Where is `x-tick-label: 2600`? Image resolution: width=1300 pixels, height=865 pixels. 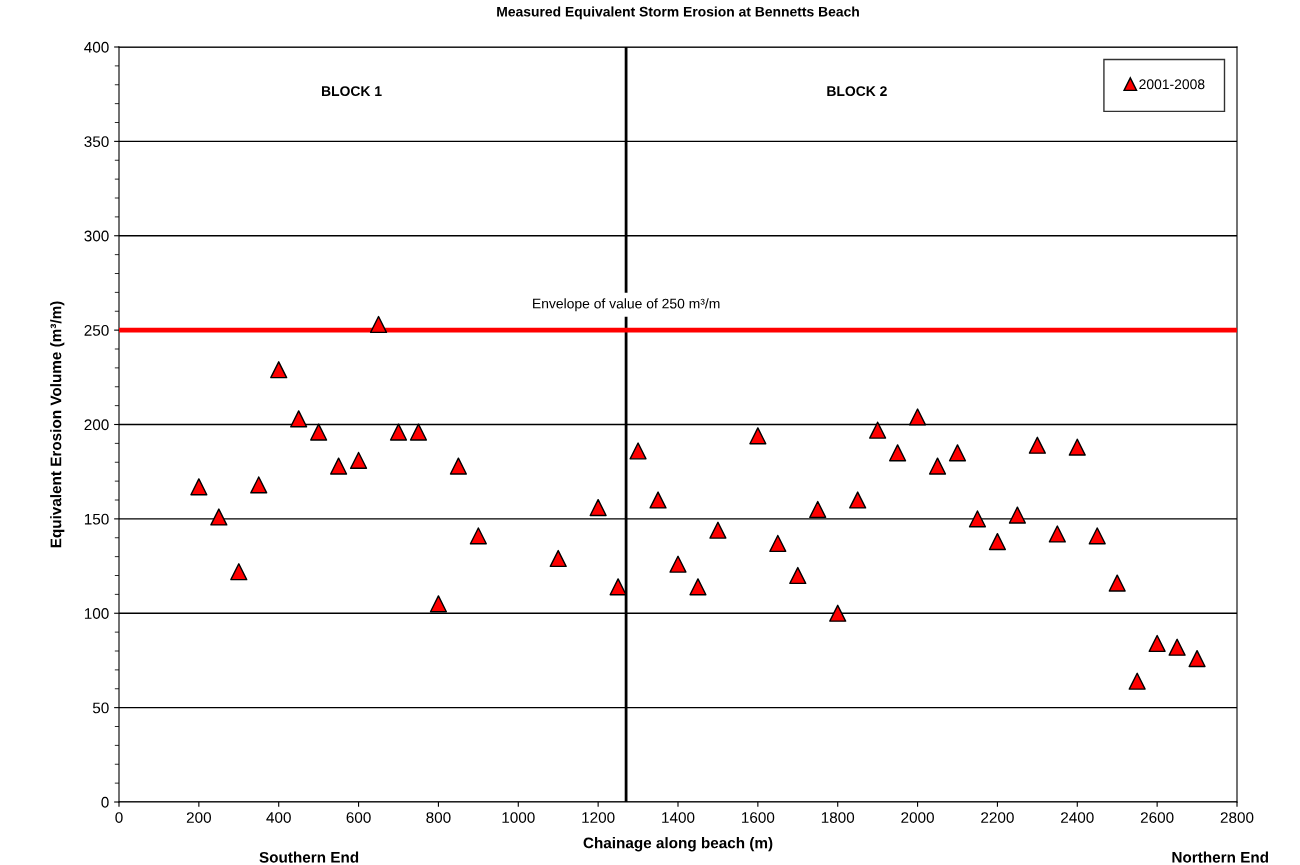
x-tick-label: 2600 is located at coordinates (1157, 817).